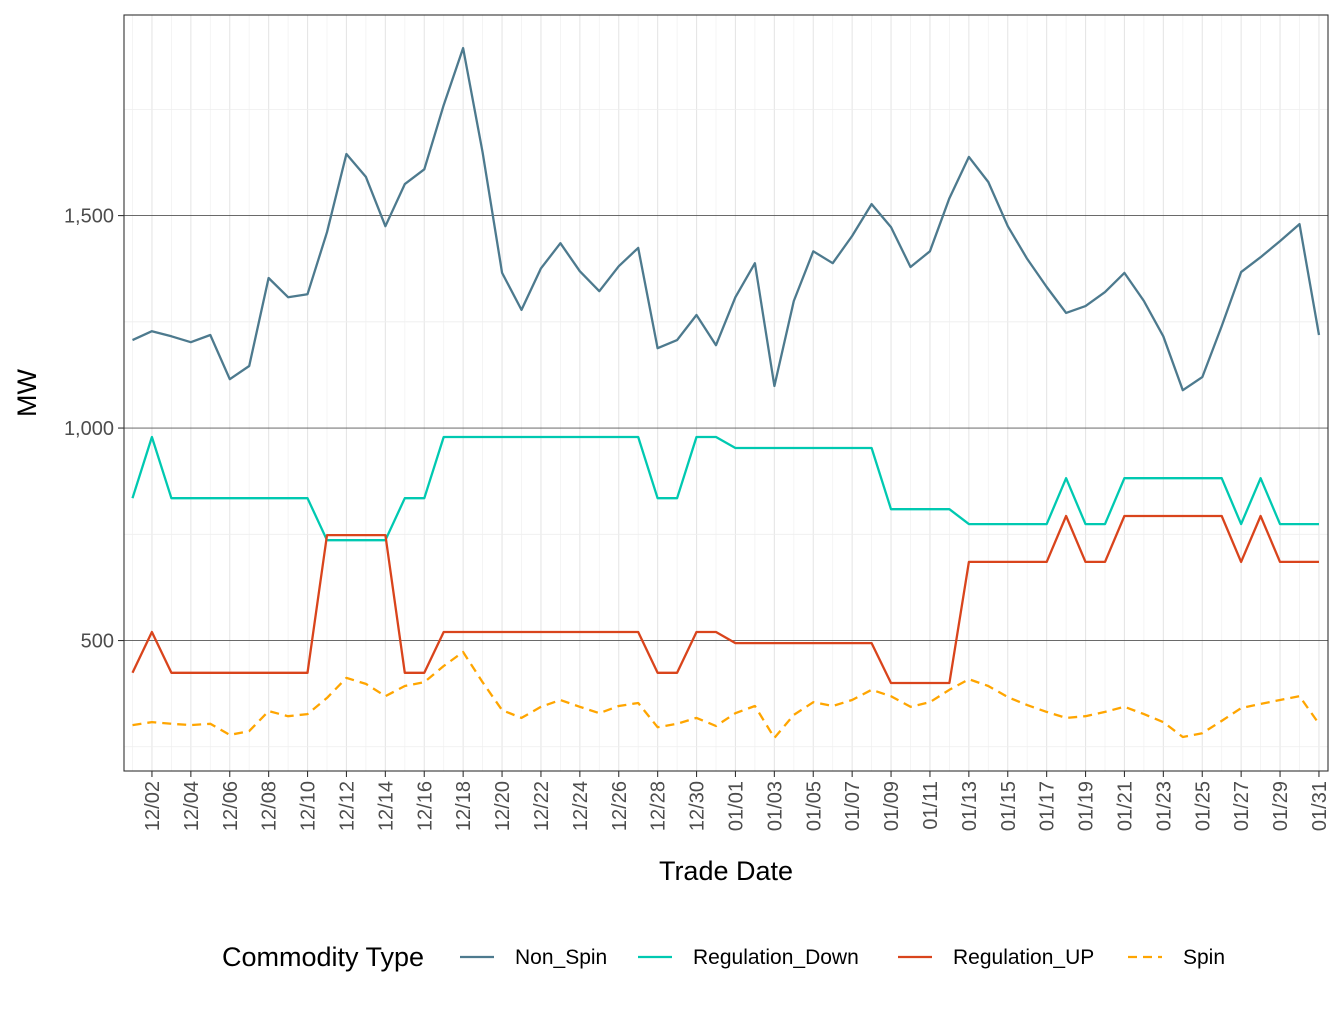  What do you see at coordinates (1125, 806) in the screenshot?
I see `x-tick-label: 01/21` at bounding box center [1125, 806].